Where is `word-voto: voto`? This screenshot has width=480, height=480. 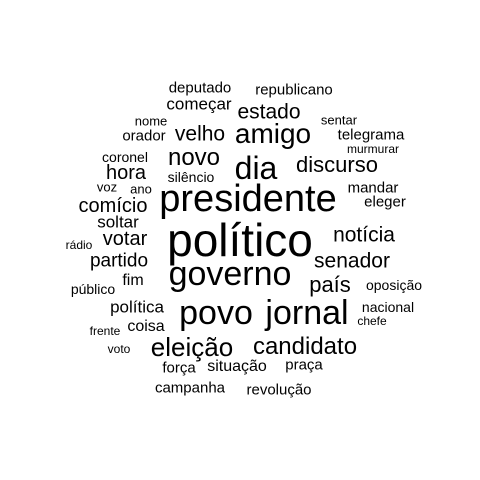
word-voto: voto is located at coordinates (119, 349).